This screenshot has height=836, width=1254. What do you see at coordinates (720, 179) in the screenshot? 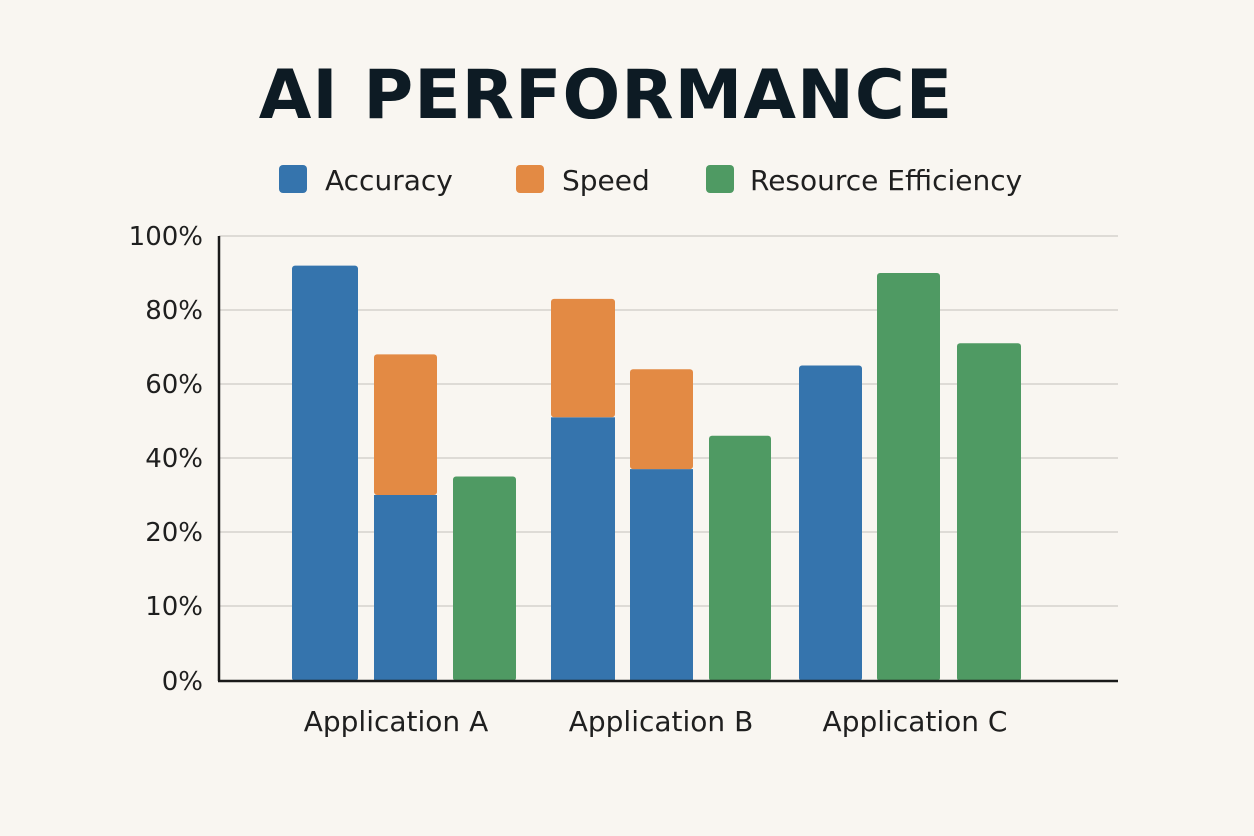
I see `legend-swatch-resource-efficiency` at bounding box center [720, 179].